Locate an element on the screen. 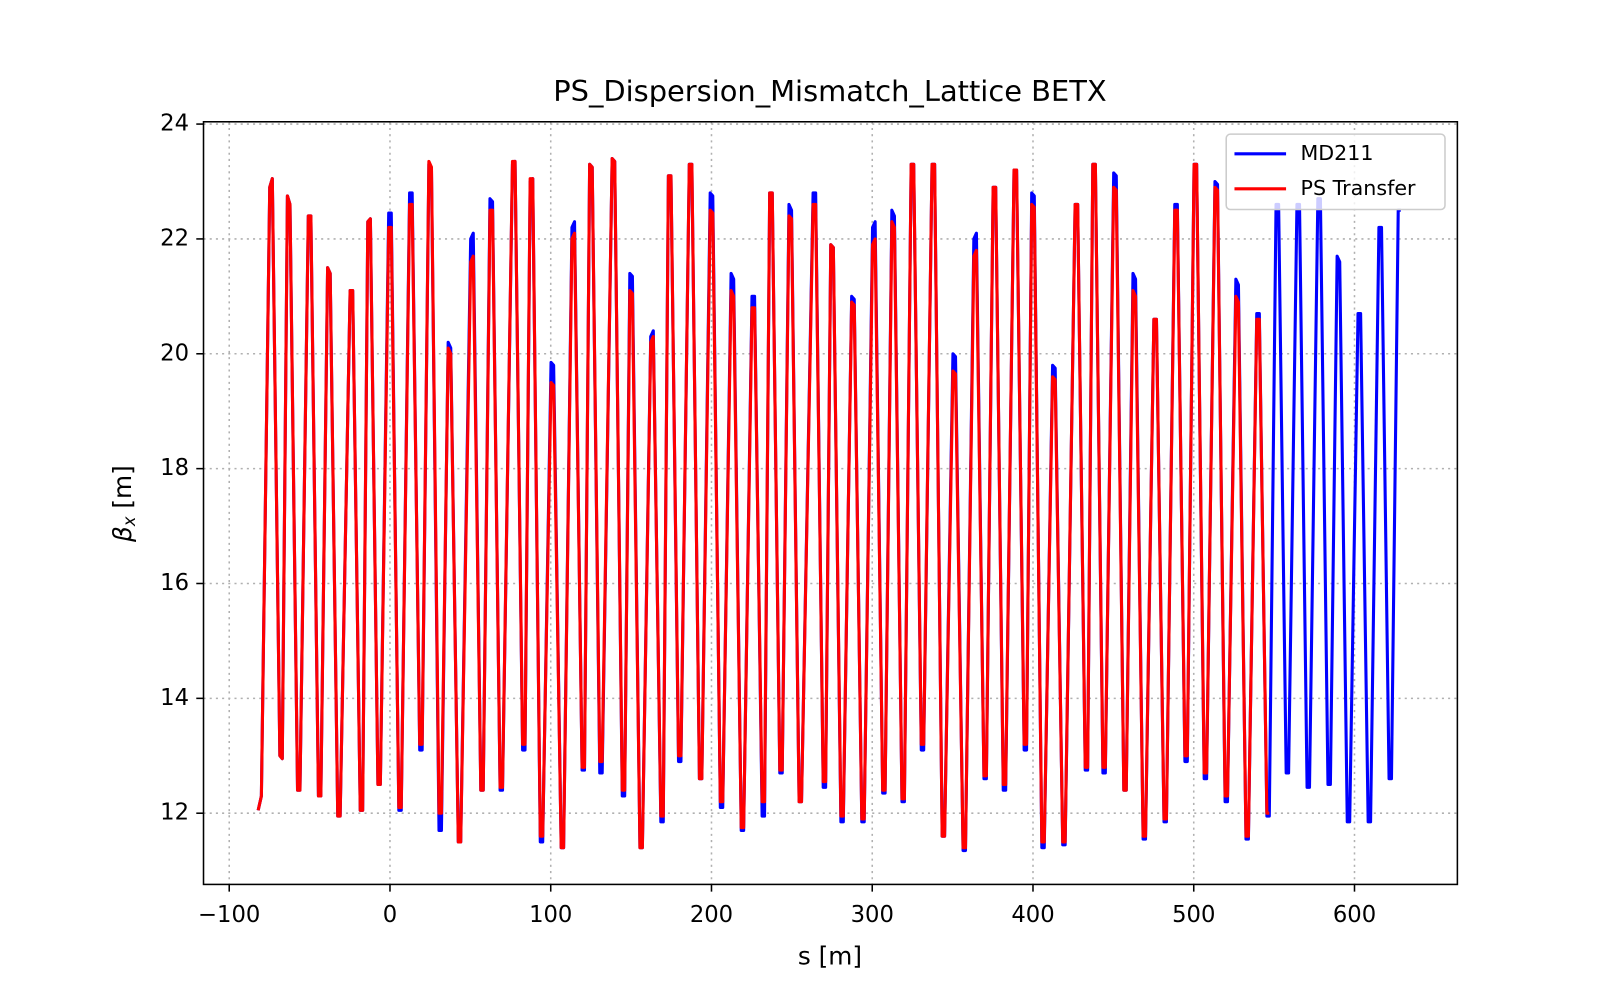  x-tick-label: 0 is located at coordinates (390, 915).